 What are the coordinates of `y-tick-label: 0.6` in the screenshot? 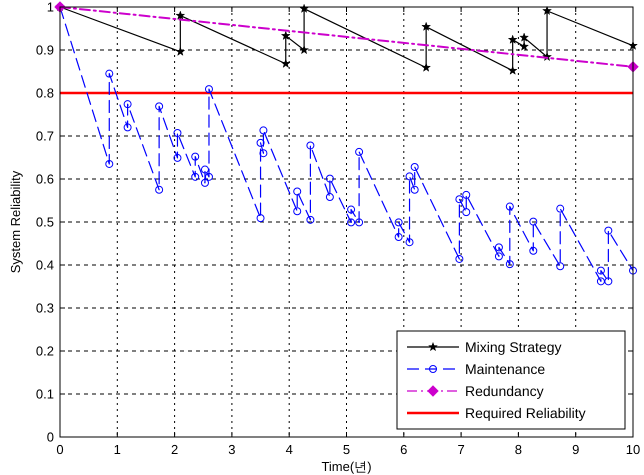 It's located at (45, 179).